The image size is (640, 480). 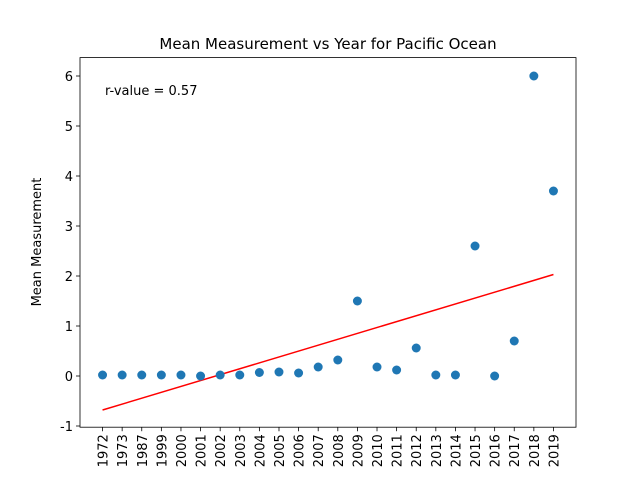 What do you see at coordinates (37, 242) in the screenshot?
I see `y-axis-label: Mean Measurement` at bounding box center [37, 242].